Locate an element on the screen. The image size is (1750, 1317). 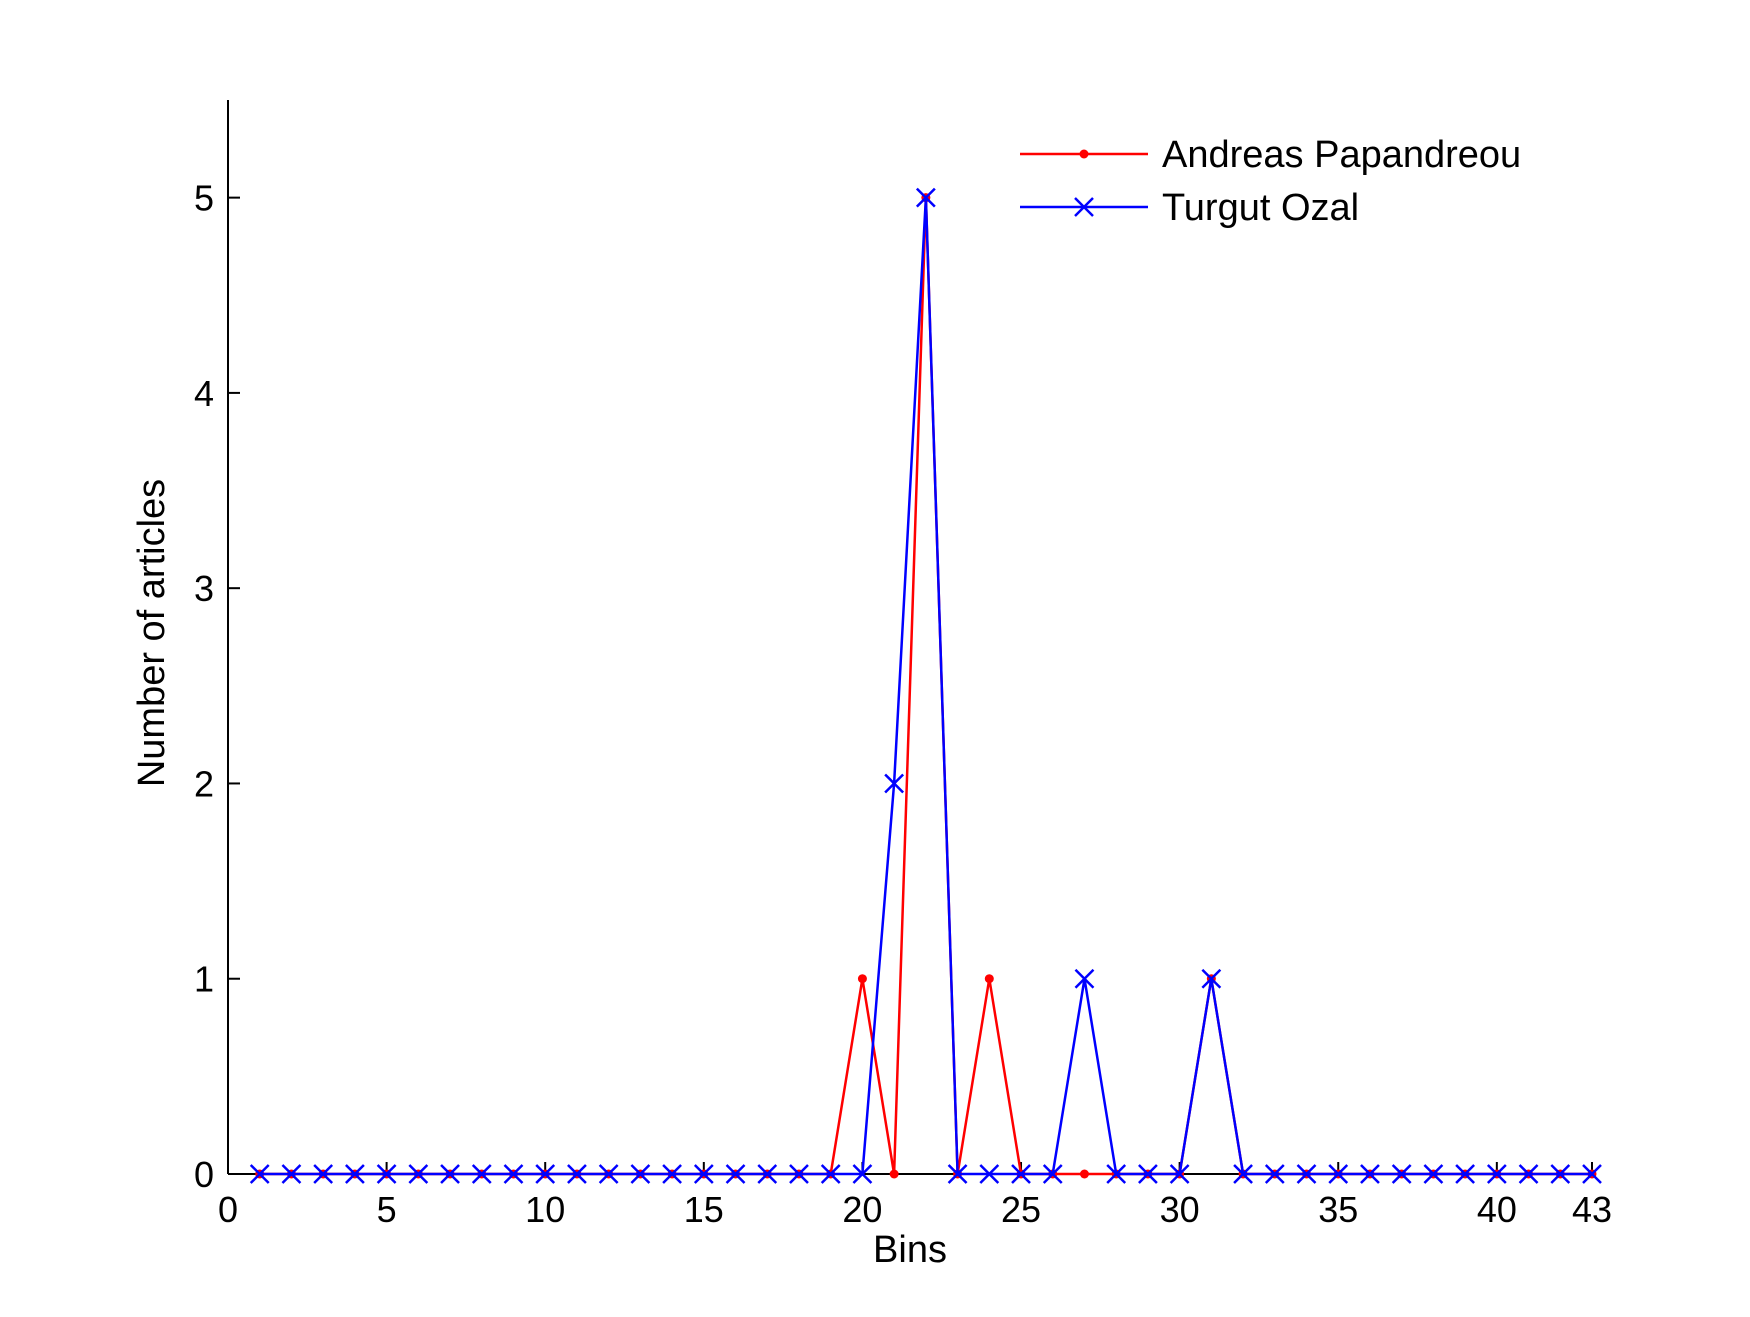
x-axis-label: Bins is located at coordinates (910, 1250).